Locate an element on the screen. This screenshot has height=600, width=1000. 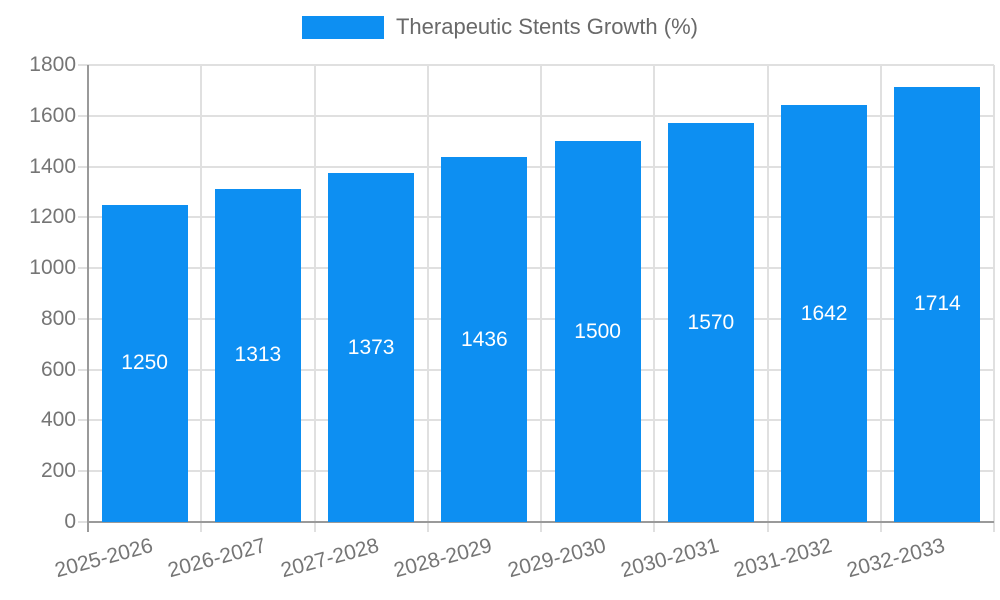
y-axis-line is located at coordinates (88, 298).